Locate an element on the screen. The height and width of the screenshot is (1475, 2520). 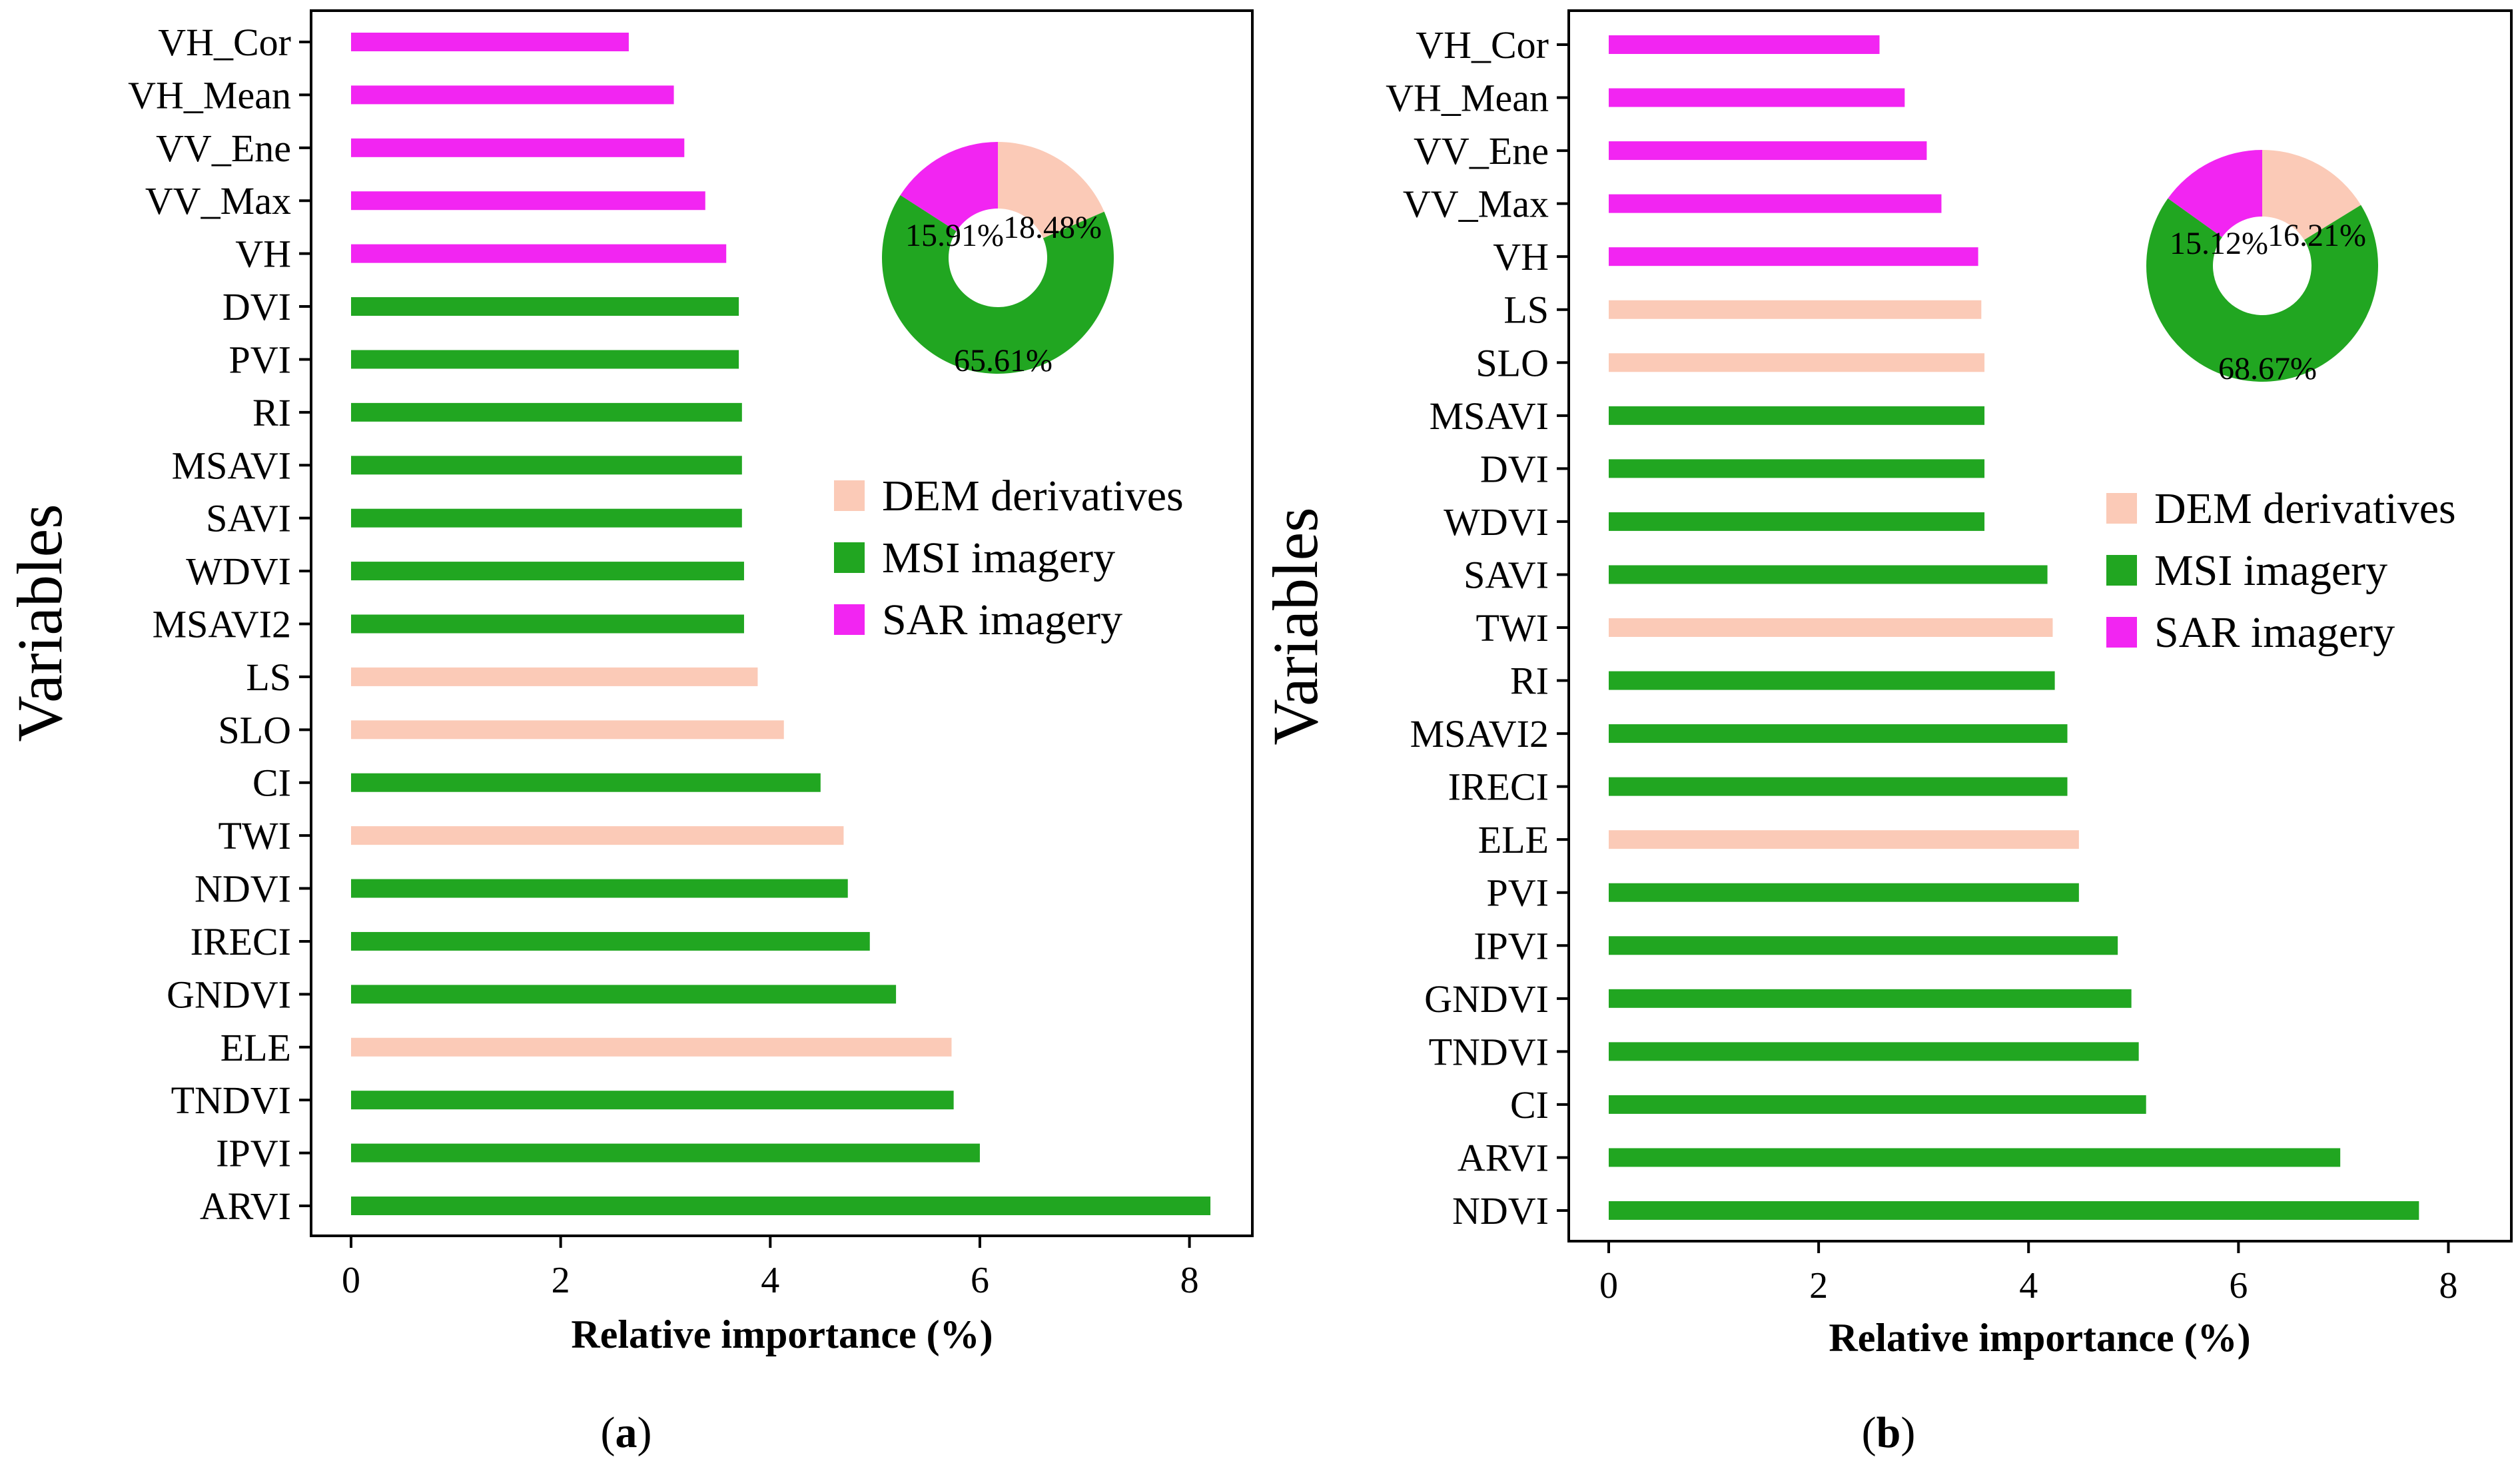
donut-label-msi: 65.61% is located at coordinates (1003, 361).